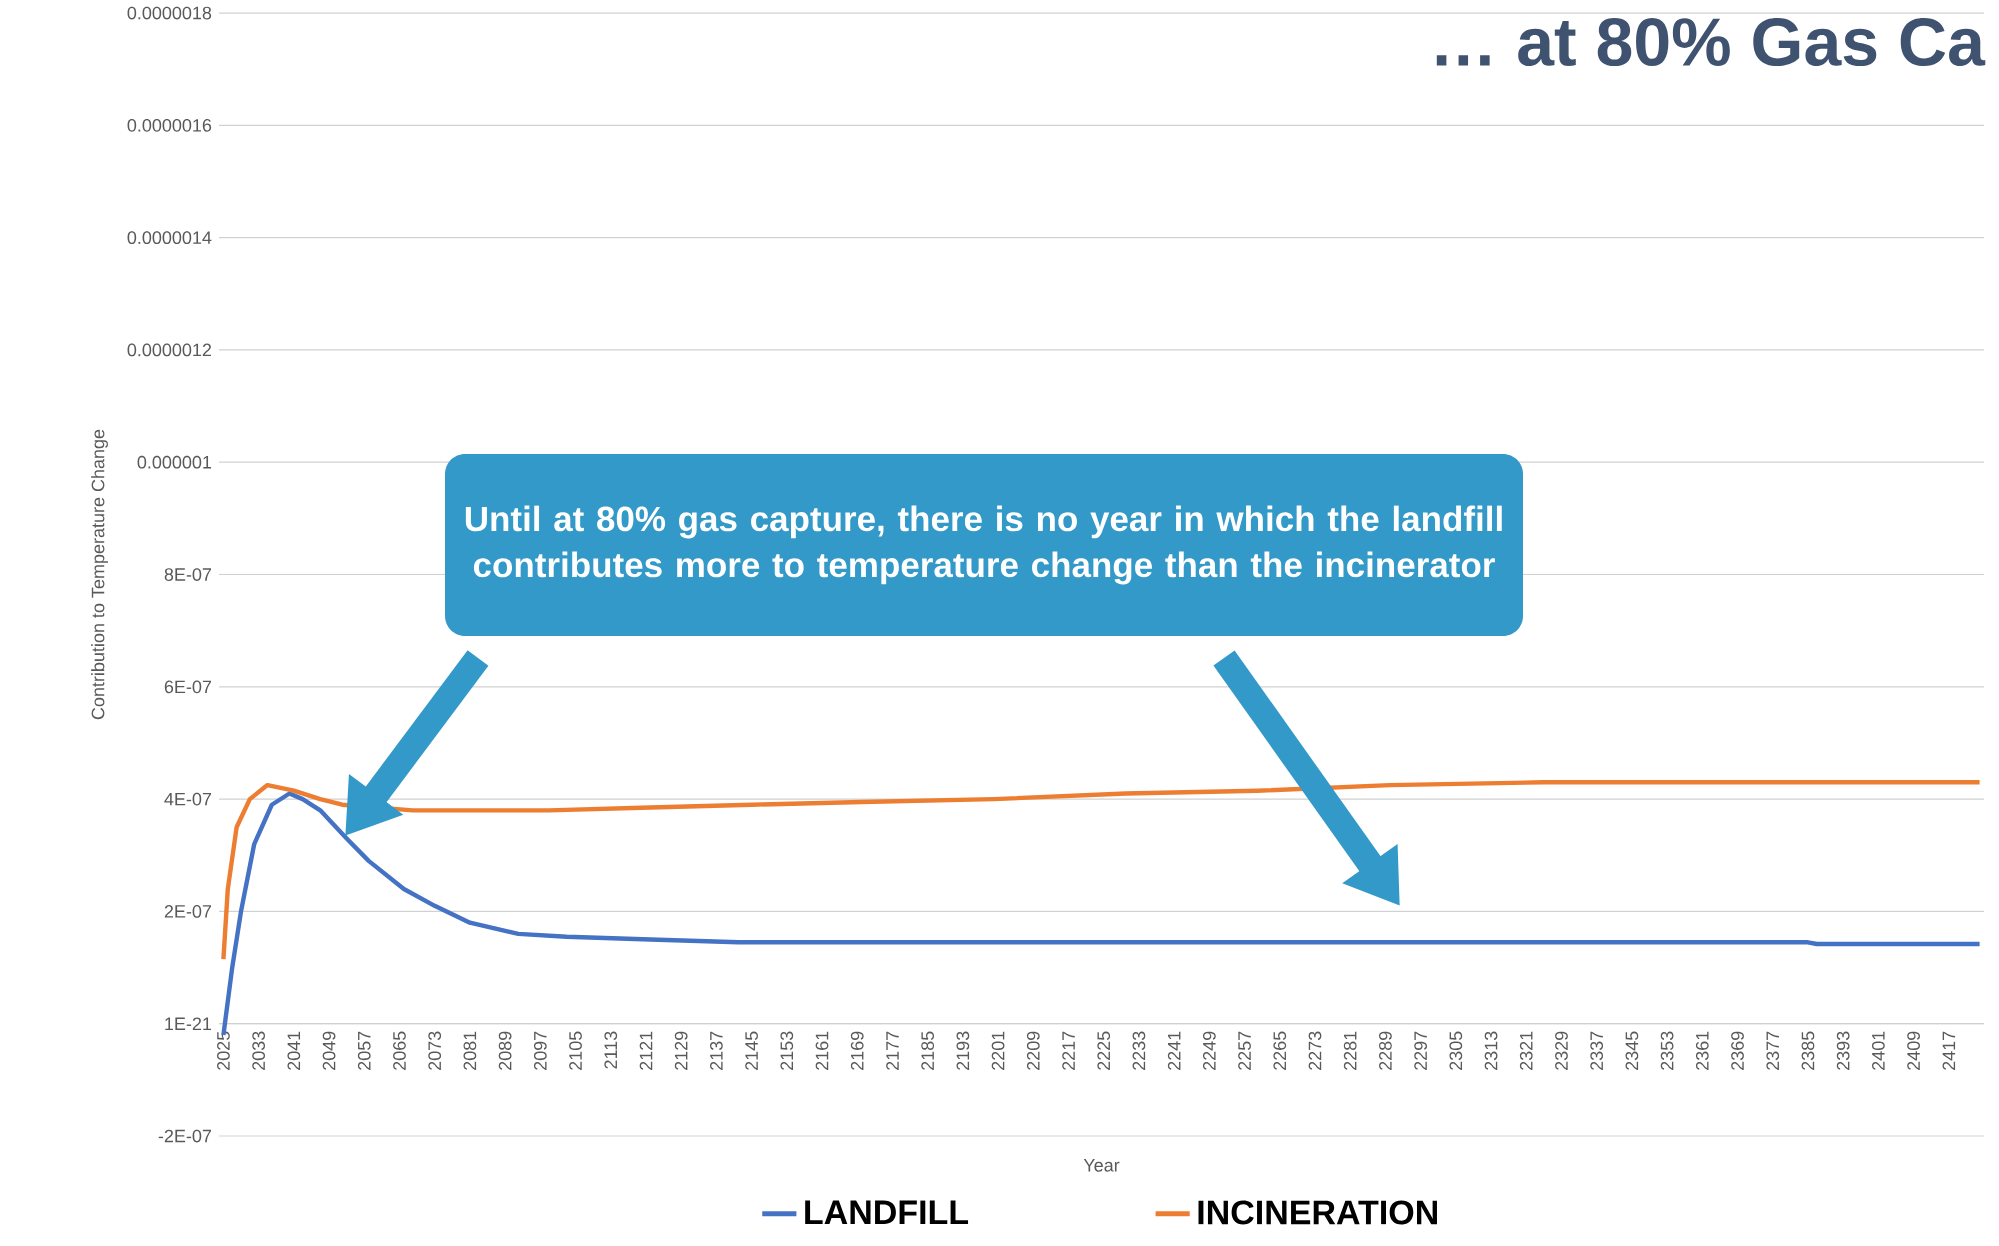 Image resolution: width=1999 pixels, height=1246 pixels. I want to click on x-axis-title: Year, so click(1101, 1165).